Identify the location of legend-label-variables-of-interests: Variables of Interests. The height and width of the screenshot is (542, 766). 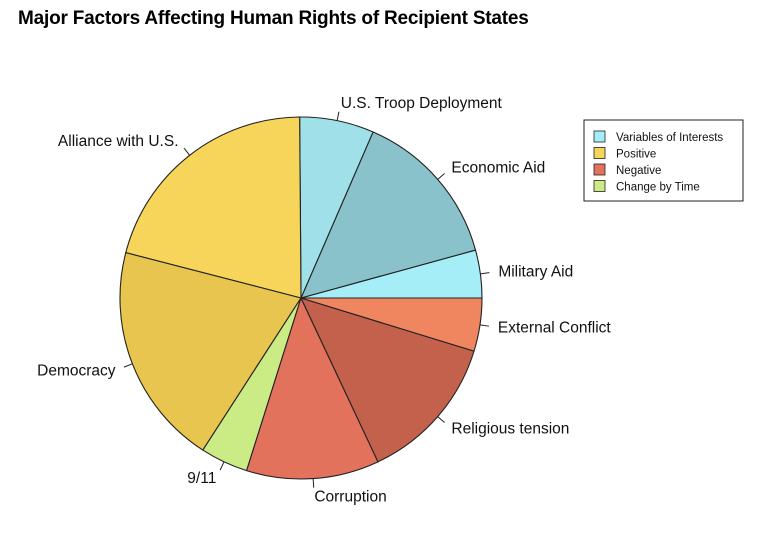
(669, 138).